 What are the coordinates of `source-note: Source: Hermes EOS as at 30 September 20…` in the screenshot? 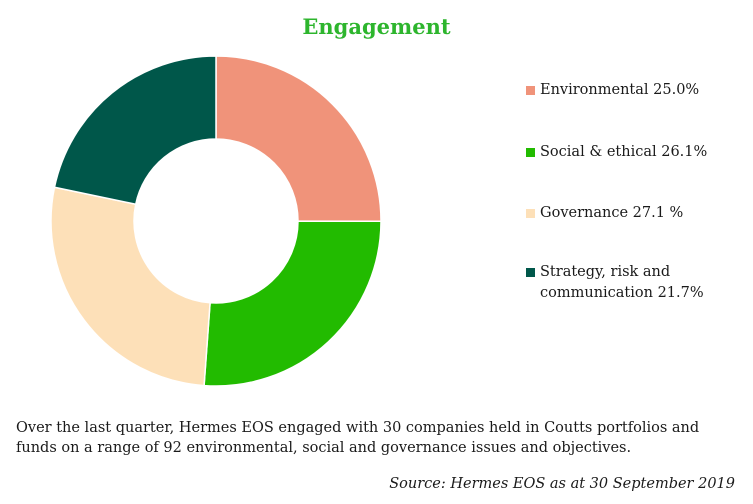 It's located at (562, 484).